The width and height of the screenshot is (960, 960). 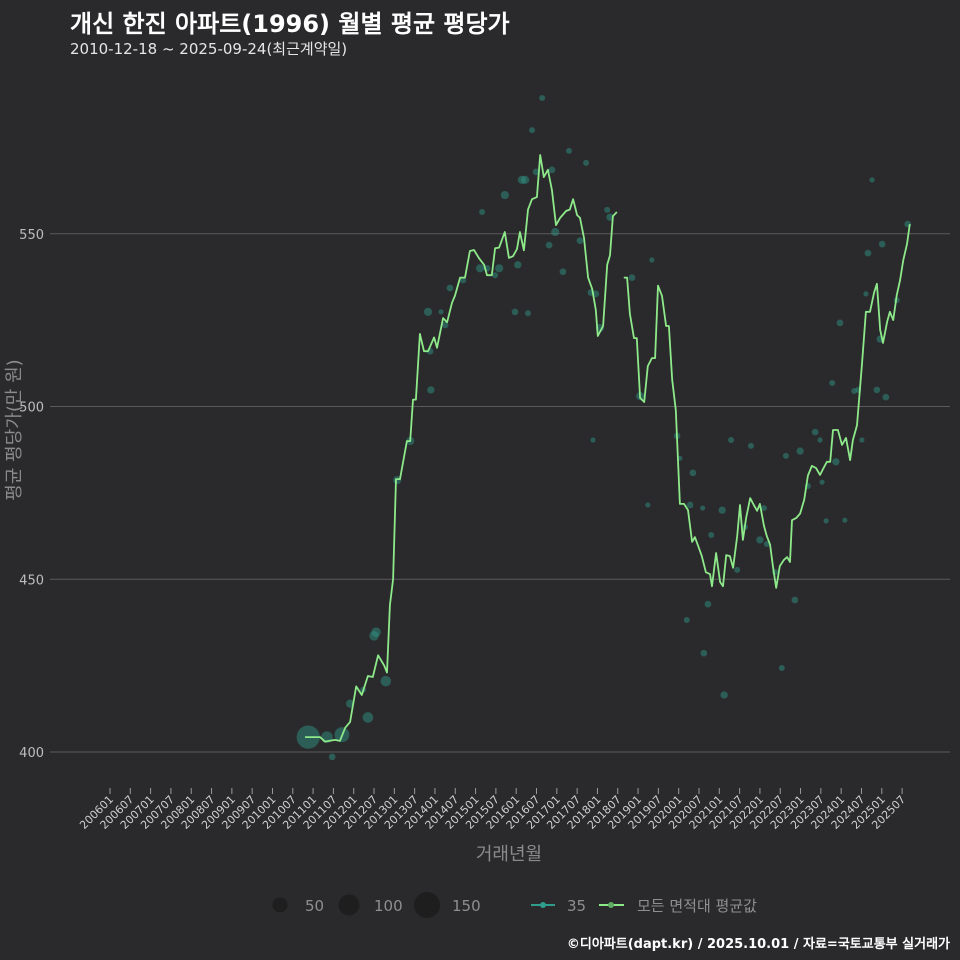 I want to click on x-axis-title: 거래년월, so click(x=509, y=854).